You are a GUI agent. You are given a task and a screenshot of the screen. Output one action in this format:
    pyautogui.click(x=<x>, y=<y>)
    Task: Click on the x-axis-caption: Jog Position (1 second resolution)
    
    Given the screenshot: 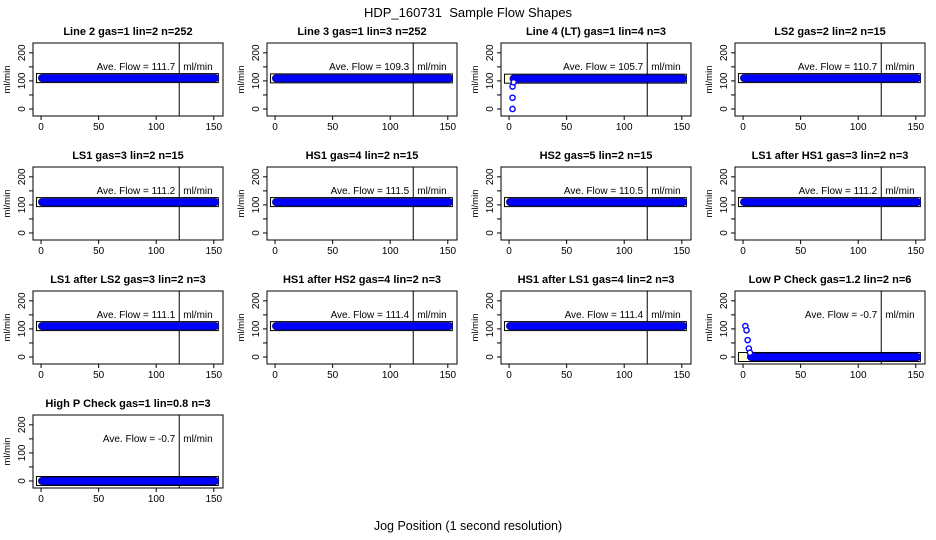 What is the action you would take?
    pyautogui.click(x=468, y=526)
    